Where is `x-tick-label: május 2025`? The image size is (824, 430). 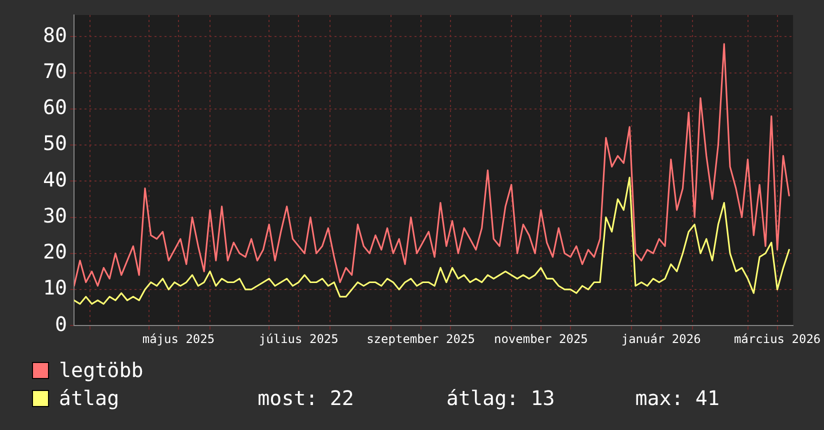
x-tick-label: május 2025 is located at coordinates (178, 339).